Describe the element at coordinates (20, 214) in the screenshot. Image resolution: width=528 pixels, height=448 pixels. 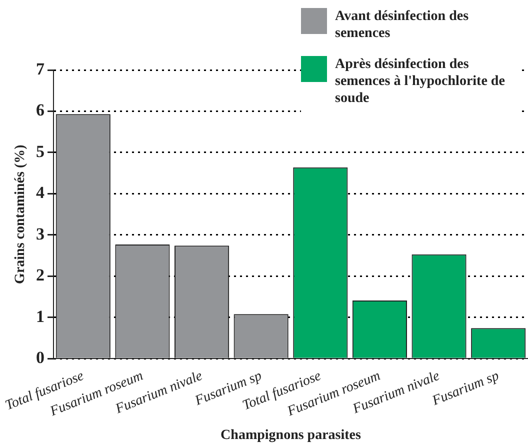
I see `y-axis-title: Grains contaminés (%)` at that location.